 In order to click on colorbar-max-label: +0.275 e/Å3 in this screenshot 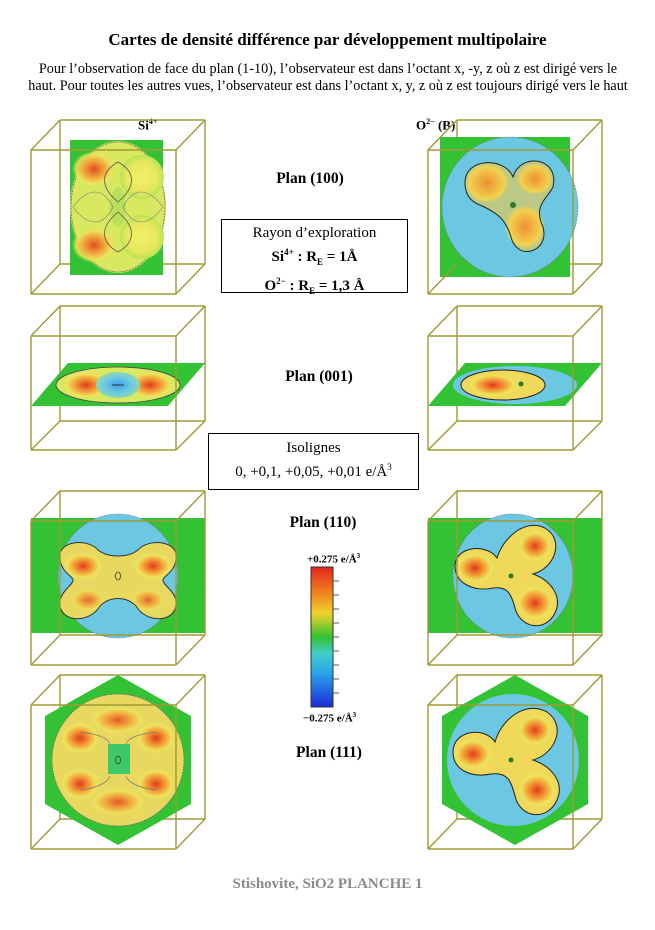, I will do `click(334, 559)`.